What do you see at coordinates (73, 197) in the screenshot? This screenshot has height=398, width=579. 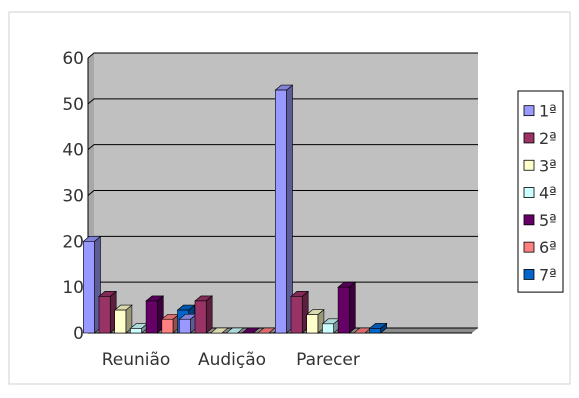 I see `y-tick-label: 30` at bounding box center [73, 197].